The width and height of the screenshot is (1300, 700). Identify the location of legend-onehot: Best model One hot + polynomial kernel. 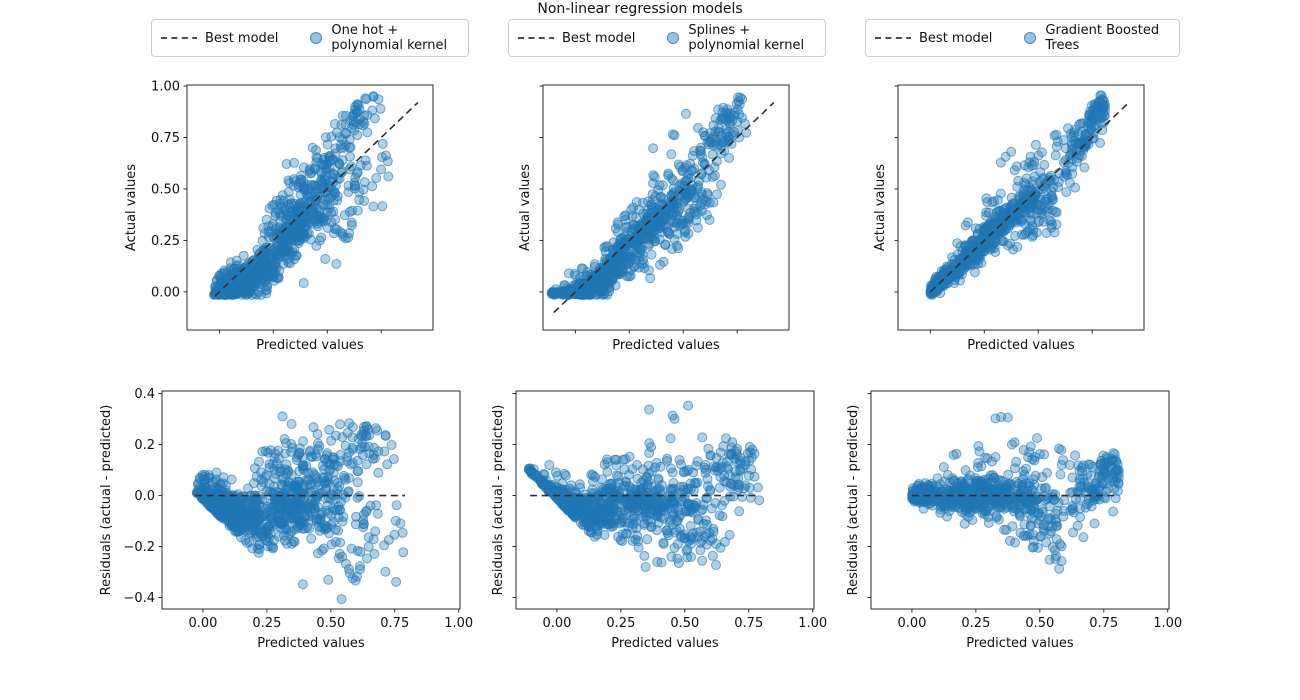
(310, 38).